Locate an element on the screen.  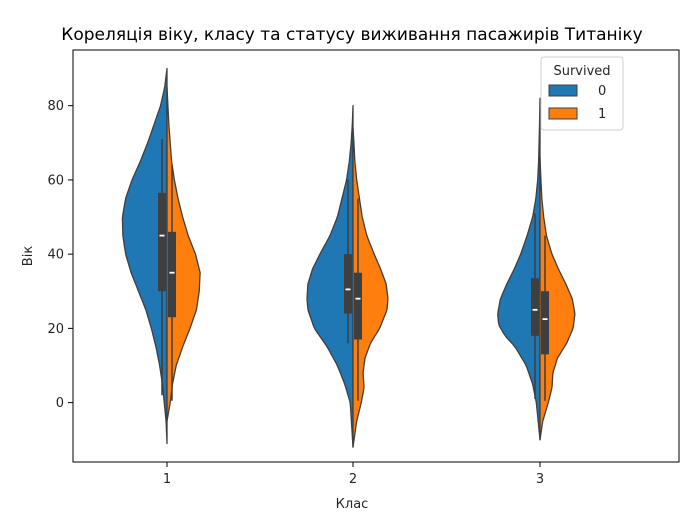
legend-title: Survived is located at coordinates (581, 71).